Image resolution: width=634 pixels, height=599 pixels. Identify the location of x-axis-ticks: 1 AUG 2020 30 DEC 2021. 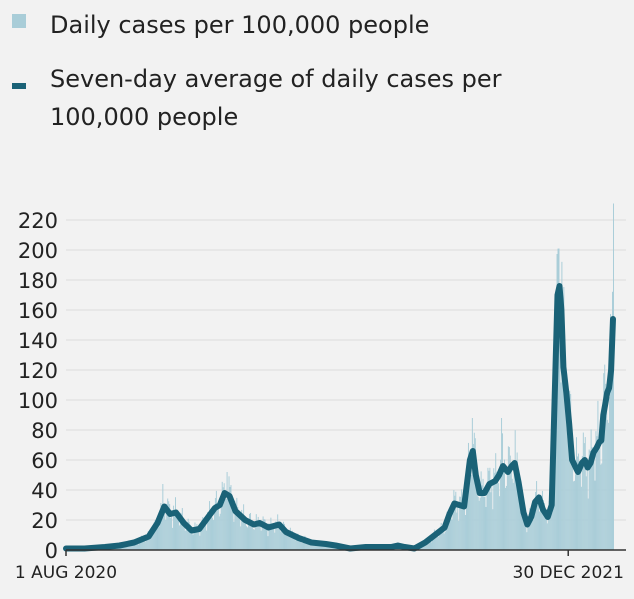
(319, 566).